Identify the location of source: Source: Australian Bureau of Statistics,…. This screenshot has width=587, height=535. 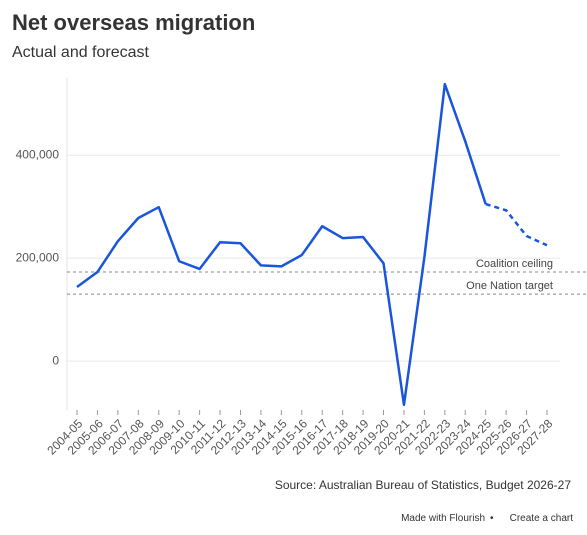
(423, 485).